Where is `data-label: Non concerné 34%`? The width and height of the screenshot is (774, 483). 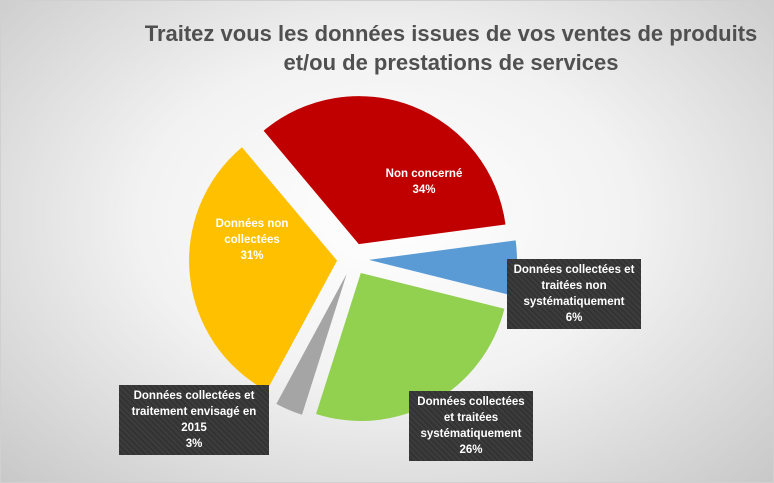
data-label: Non concerné 34% is located at coordinates (424, 182).